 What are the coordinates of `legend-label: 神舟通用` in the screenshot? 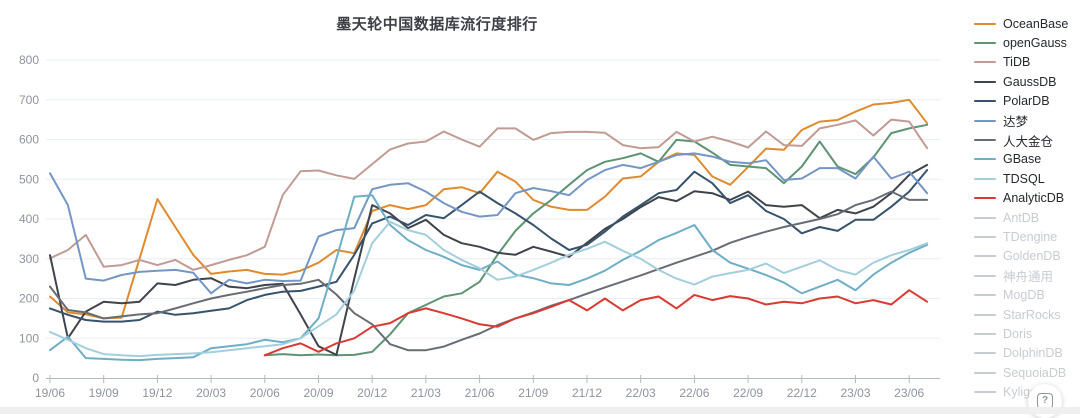 It's located at (1028, 277).